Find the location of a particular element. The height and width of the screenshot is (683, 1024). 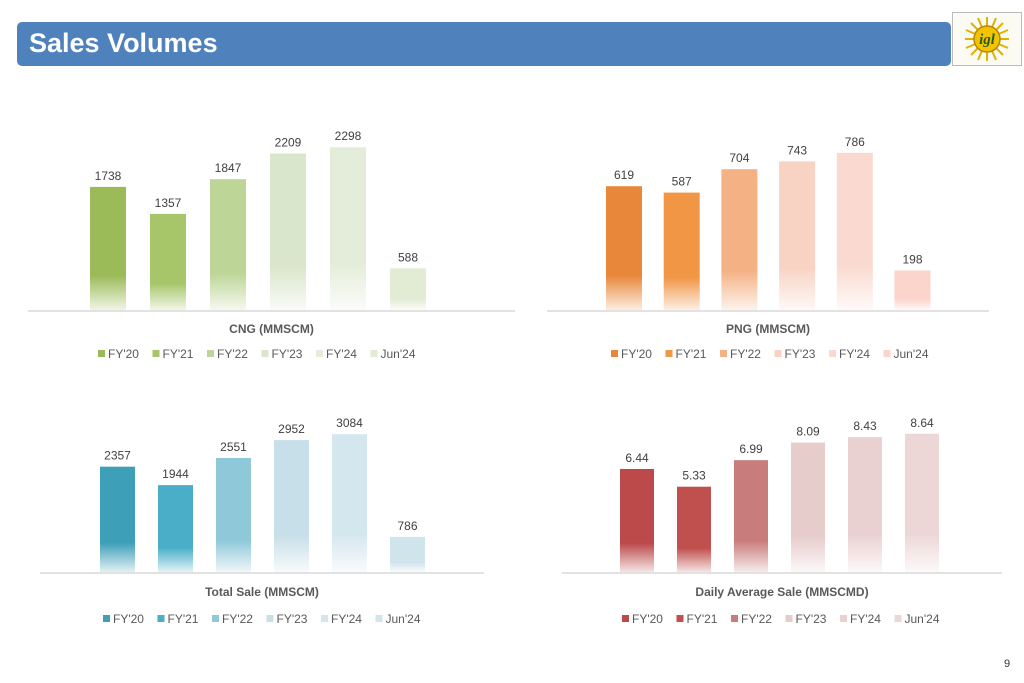

chart-title: CNG (MMSCM) is located at coordinates (271, 329).